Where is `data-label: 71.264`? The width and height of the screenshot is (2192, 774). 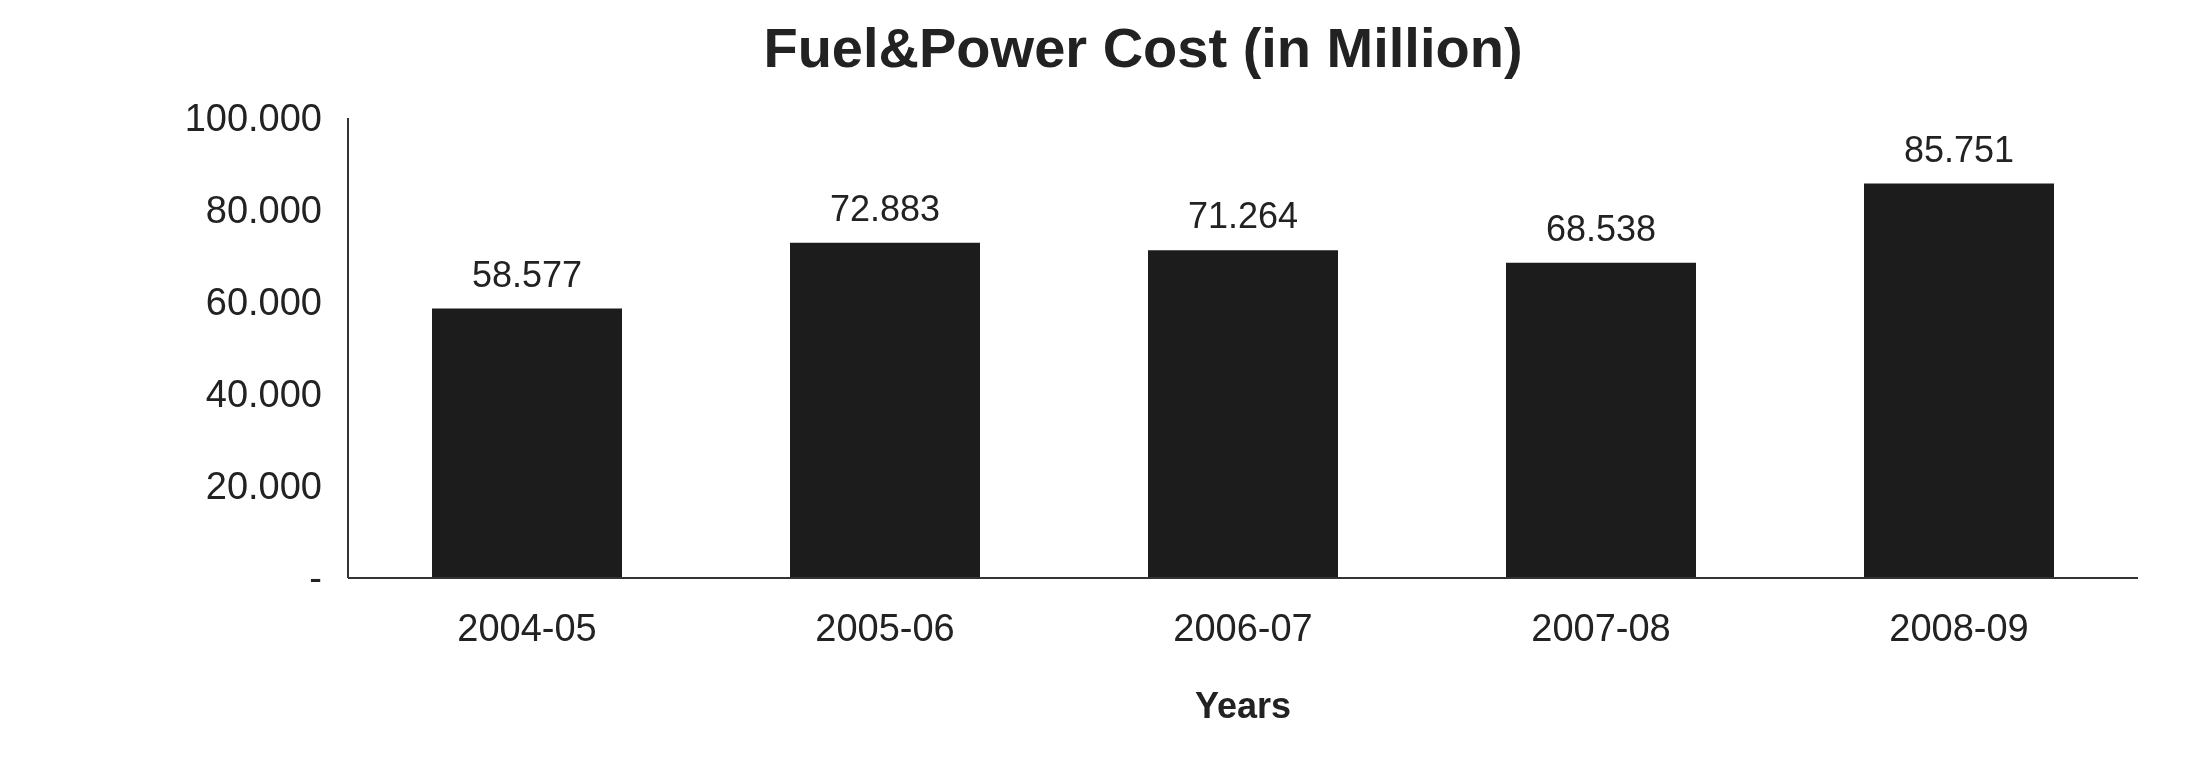 data-label: 71.264 is located at coordinates (1243, 216).